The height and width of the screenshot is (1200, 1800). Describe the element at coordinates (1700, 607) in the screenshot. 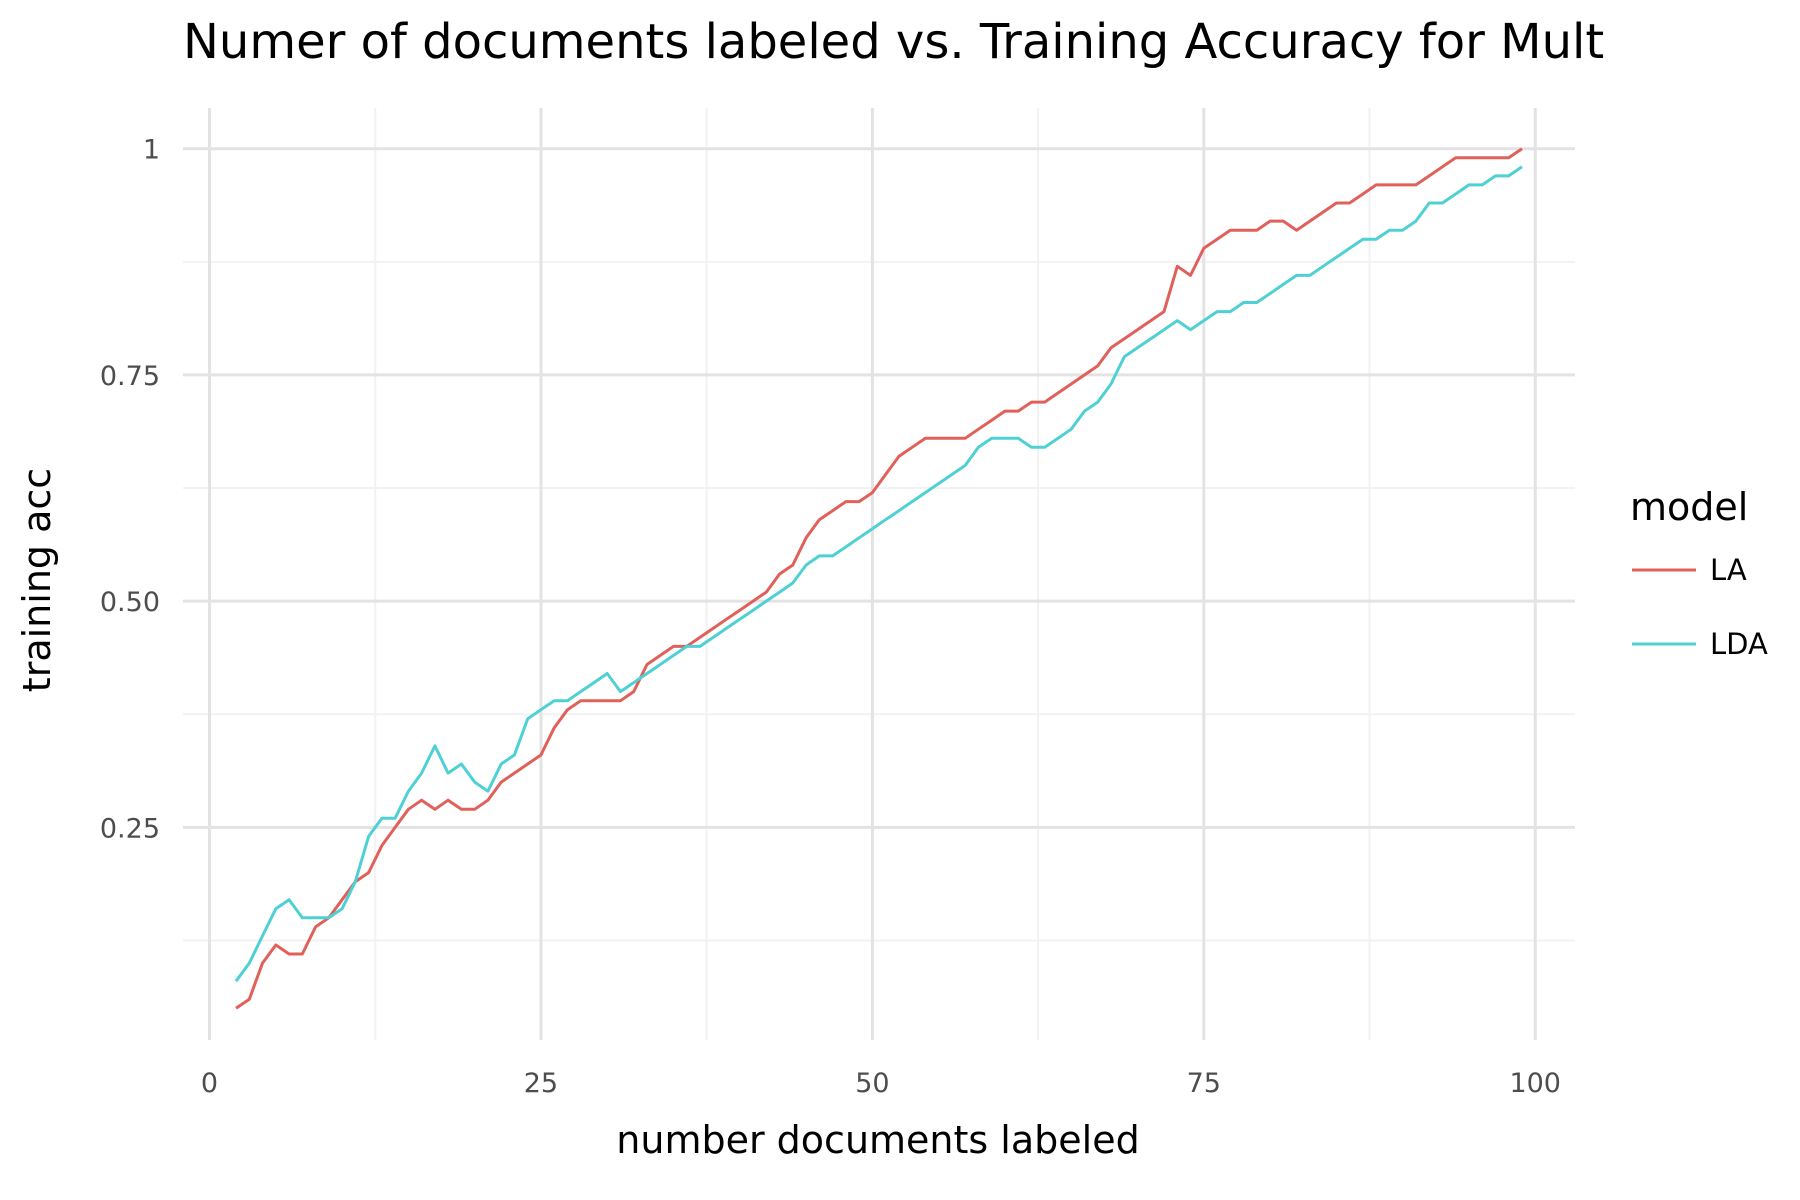

I see `legend-entries: LA LDA` at that location.